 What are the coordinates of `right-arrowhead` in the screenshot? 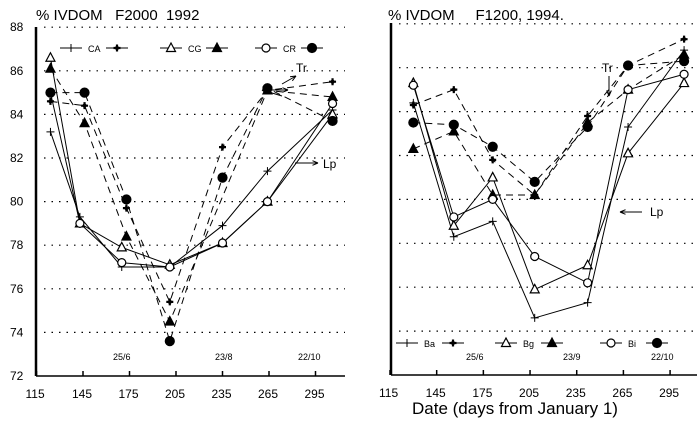 It's located at (622, 212).